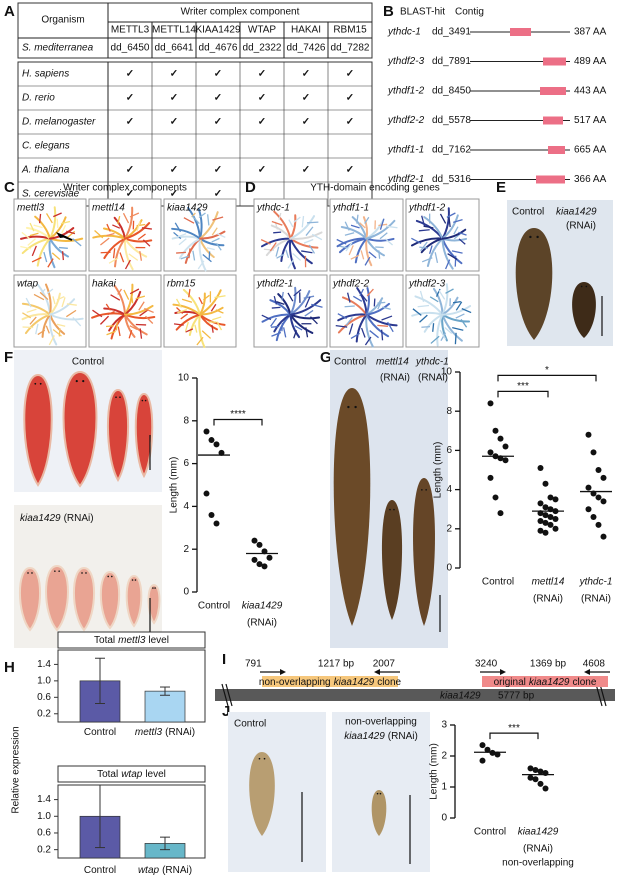 Image resolution: width=620 pixels, height=884 pixels. What do you see at coordinates (548, 599) in the screenshot?
I see `x-tick-sublabel: (RNAi)` at bounding box center [548, 599].